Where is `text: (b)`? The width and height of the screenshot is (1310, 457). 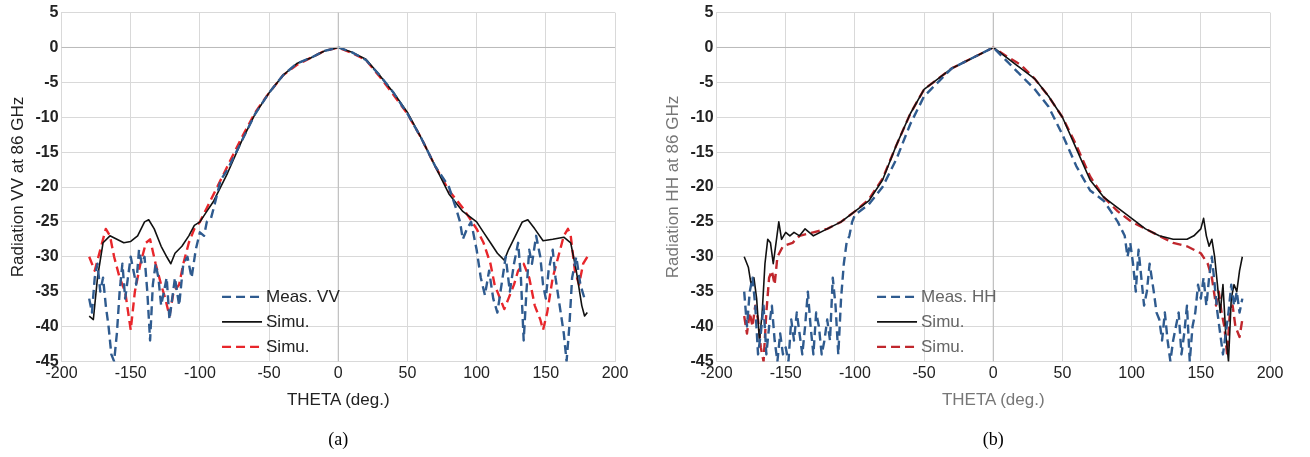 text: (b) is located at coordinates (993, 439).